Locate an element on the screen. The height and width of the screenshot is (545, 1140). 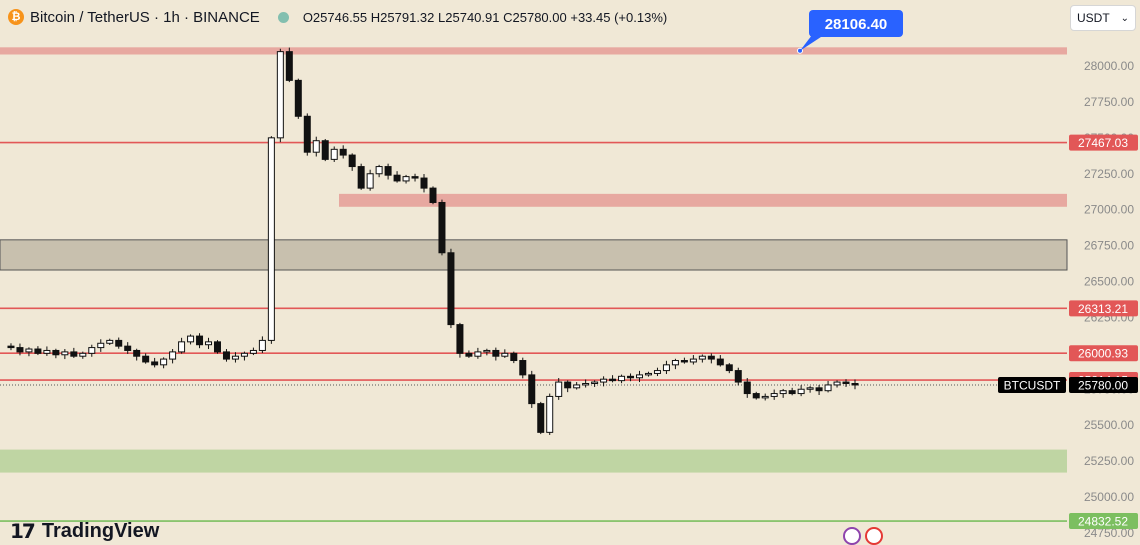
y-tick-label: 26750.00 is located at coordinates (1109, 246).